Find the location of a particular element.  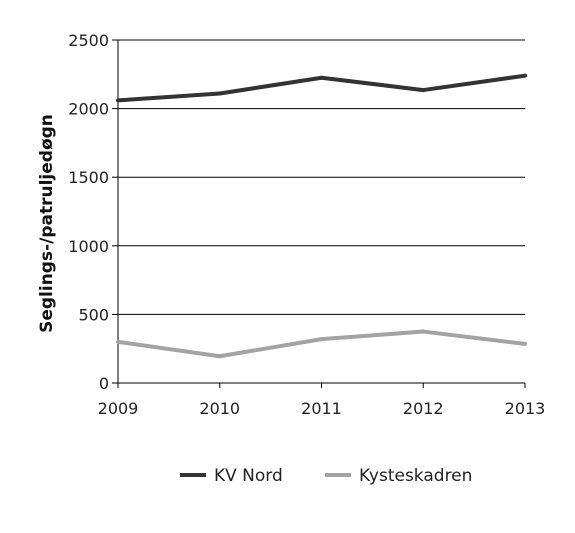

x-tick-label: 2010 is located at coordinates (219, 408).